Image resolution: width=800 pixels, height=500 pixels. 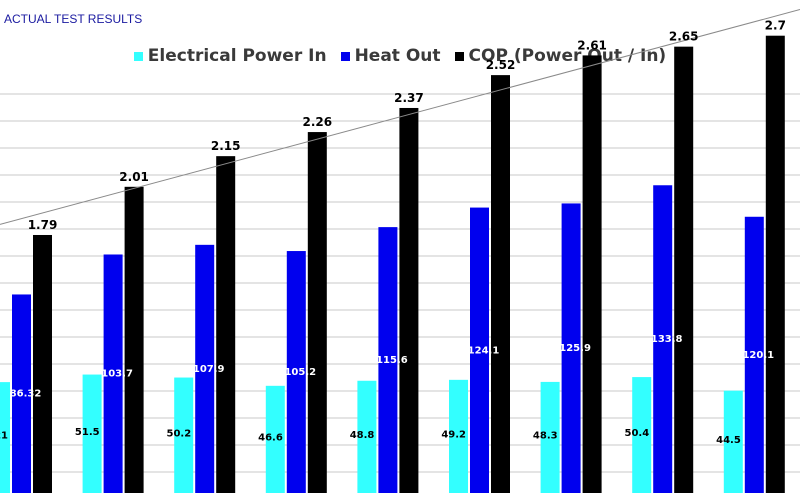 What do you see at coordinates (134, 177) in the screenshot?
I see `data-label-cop: 2.01` at bounding box center [134, 177].